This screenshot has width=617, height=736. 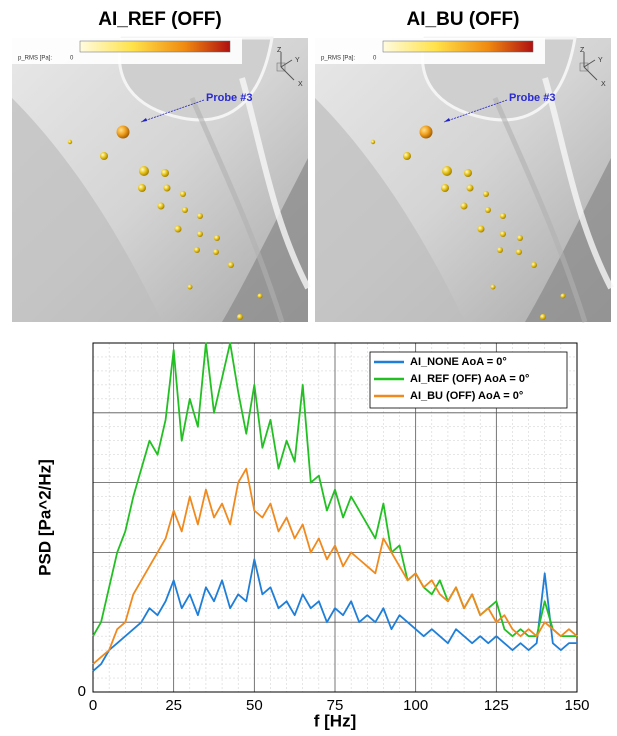 I want to click on y-axis-label: PSD [Pa^2/Hz], so click(x=44, y=517).